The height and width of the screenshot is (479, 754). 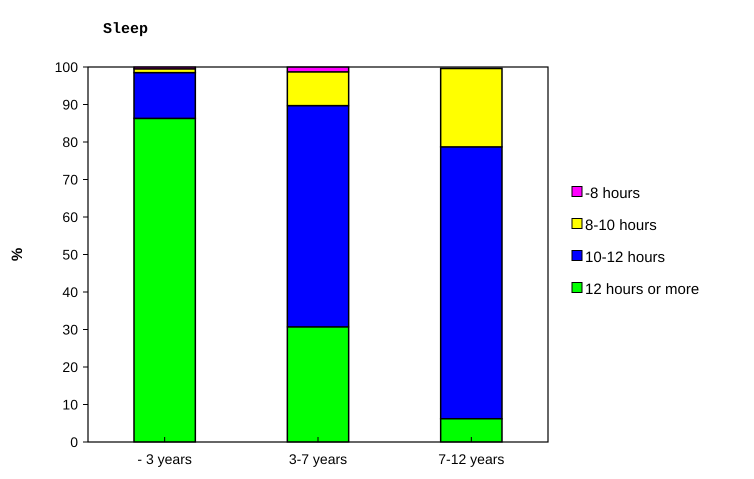 What do you see at coordinates (70, 292) in the screenshot?
I see `y-tick-label: 40` at bounding box center [70, 292].